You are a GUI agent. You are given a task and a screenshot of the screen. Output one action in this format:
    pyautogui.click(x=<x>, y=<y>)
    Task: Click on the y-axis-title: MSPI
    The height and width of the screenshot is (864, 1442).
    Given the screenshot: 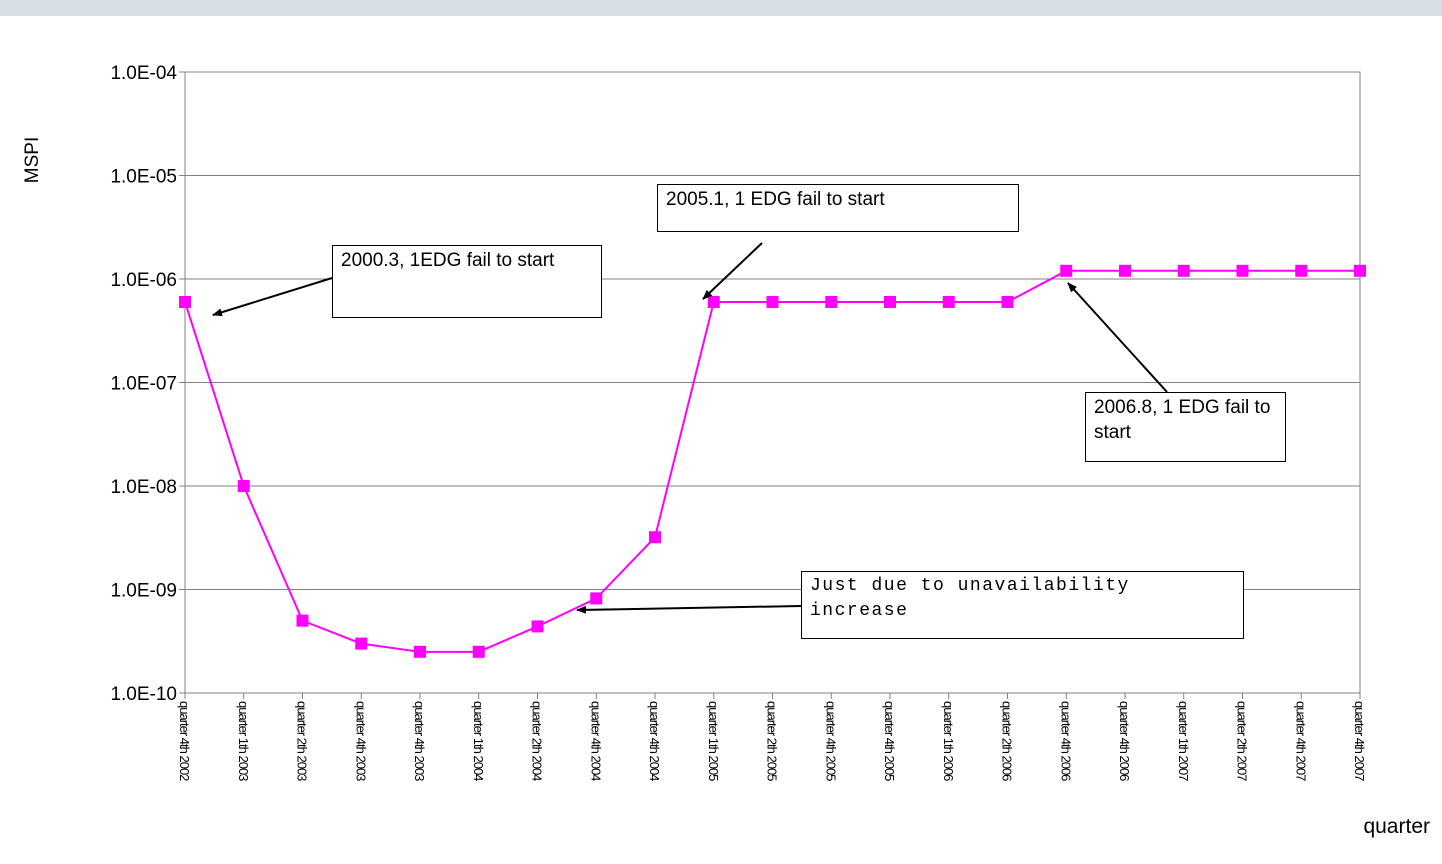 What is the action you would take?
    pyautogui.click(x=32, y=160)
    